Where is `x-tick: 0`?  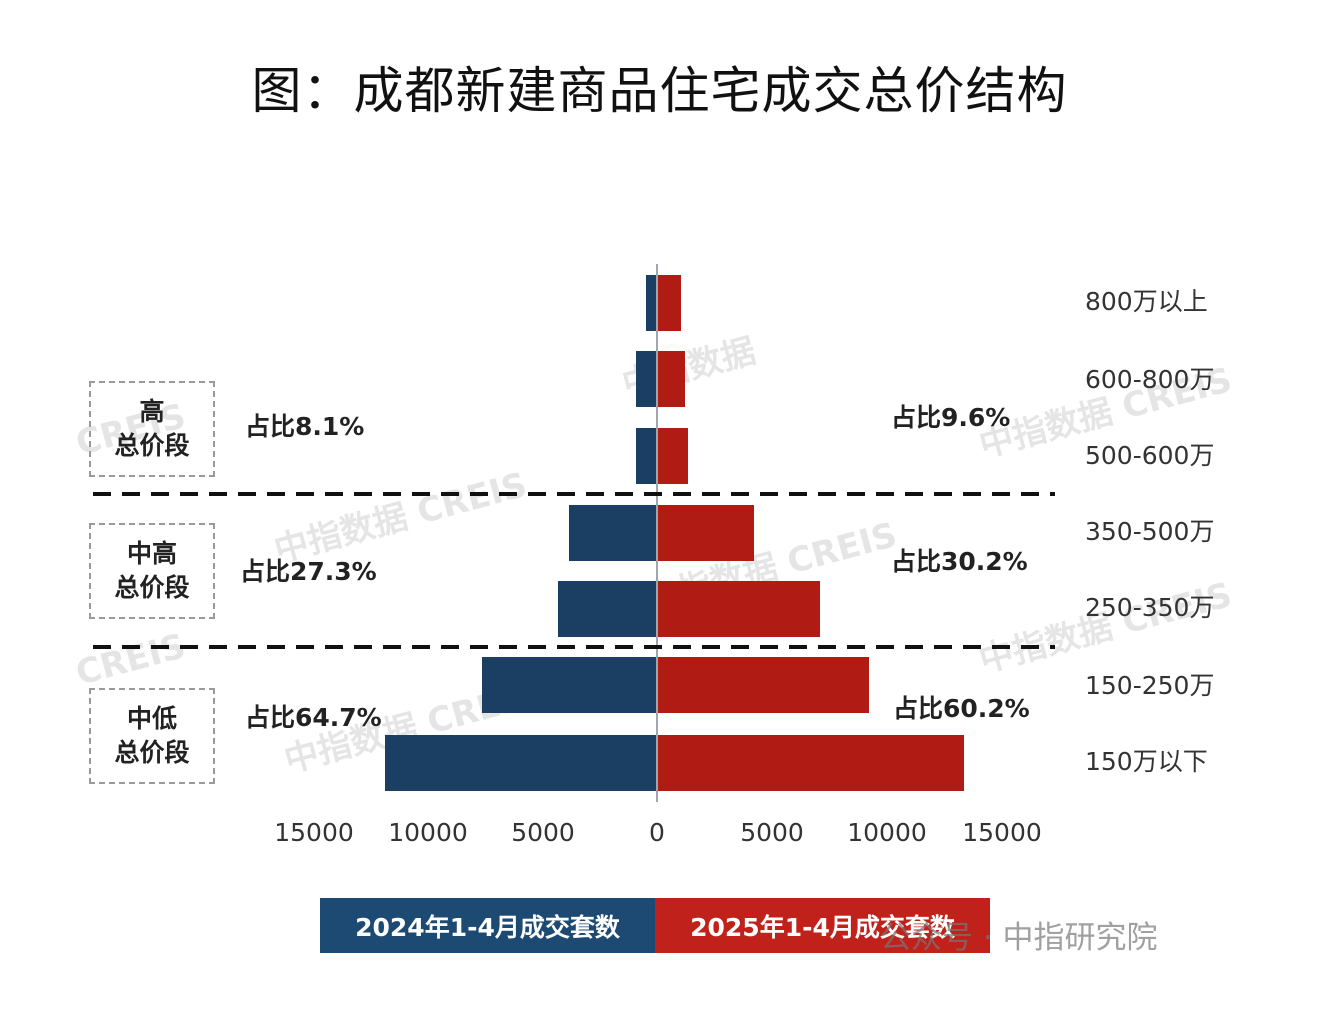 x-tick: 0 is located at coordinates (657, 832).